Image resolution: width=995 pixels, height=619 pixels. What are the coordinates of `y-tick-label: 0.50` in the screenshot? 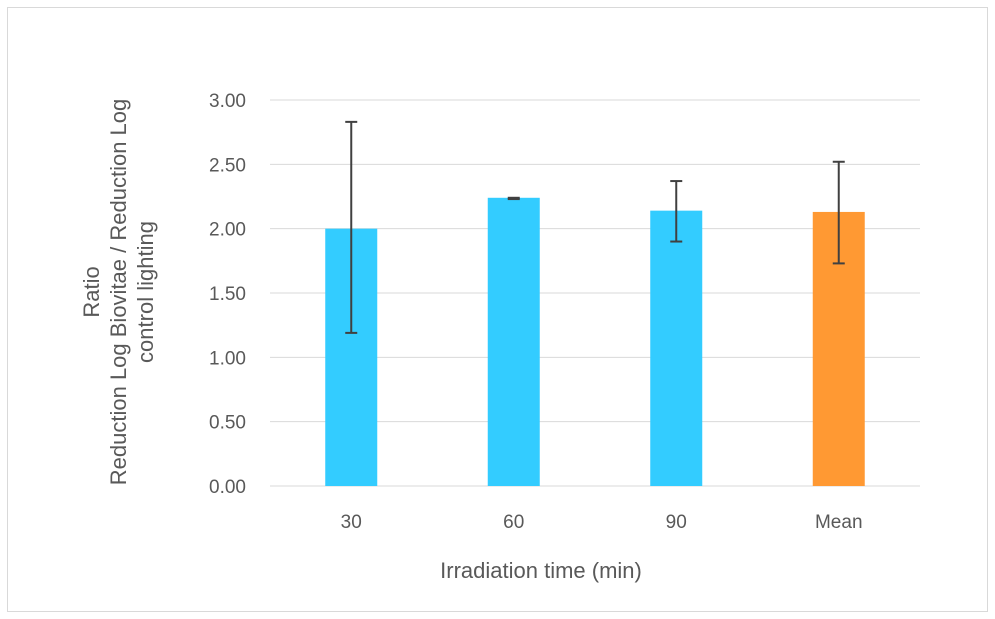 It's located at (227, 423).